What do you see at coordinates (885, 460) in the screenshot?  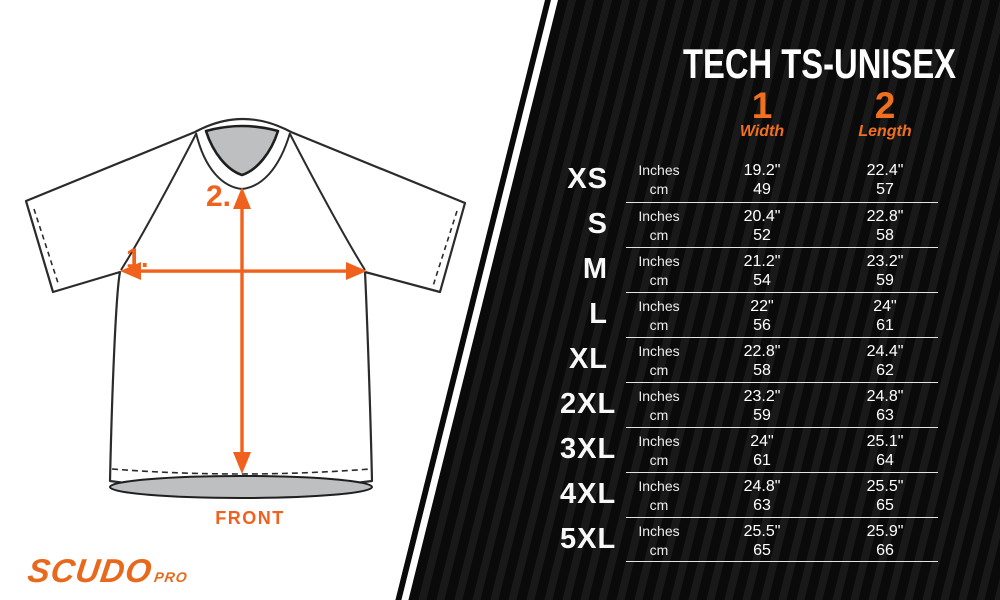 I see `length-cm-value: 64` at bounding box center [885, 460].